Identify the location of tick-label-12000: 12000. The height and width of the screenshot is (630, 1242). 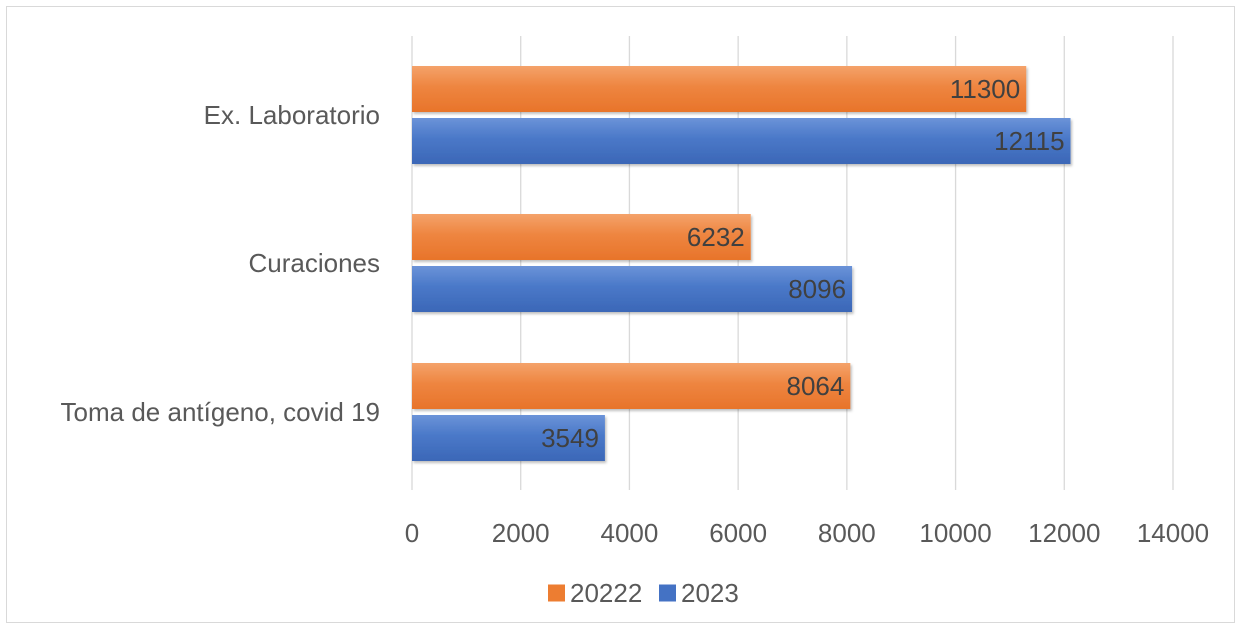
(1064, 533).